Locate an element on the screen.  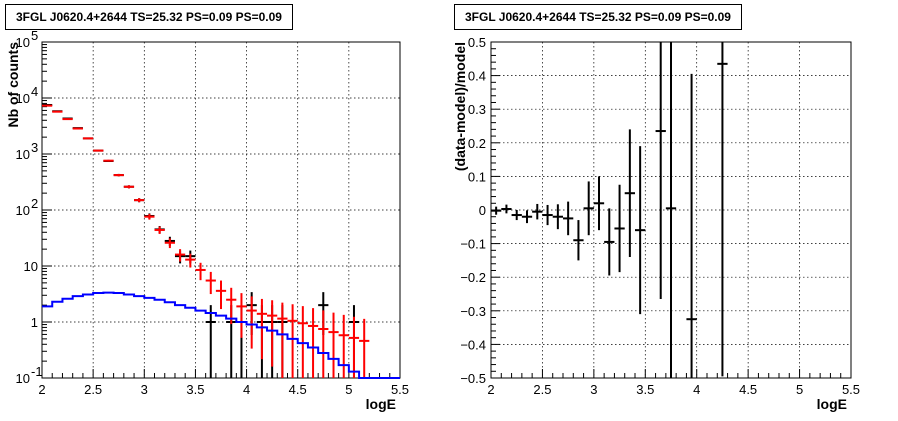
chart0-x-tick-label: 4 is located at coordinates (246, 389).